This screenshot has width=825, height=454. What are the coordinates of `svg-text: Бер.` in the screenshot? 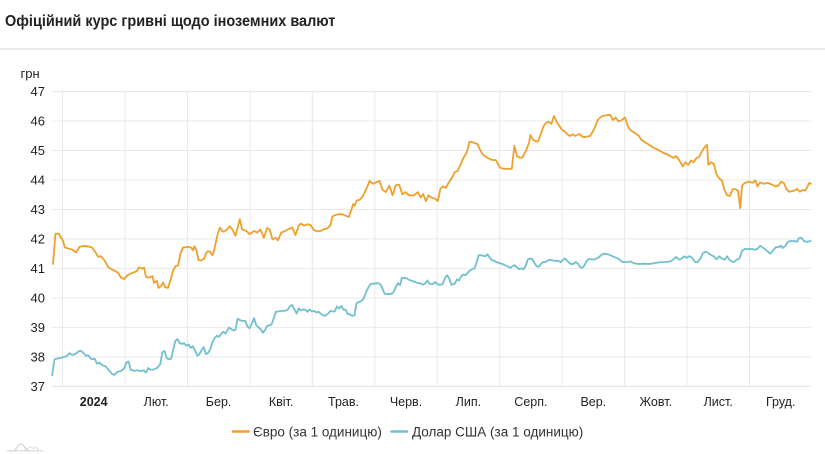 It's located at (219, 402).